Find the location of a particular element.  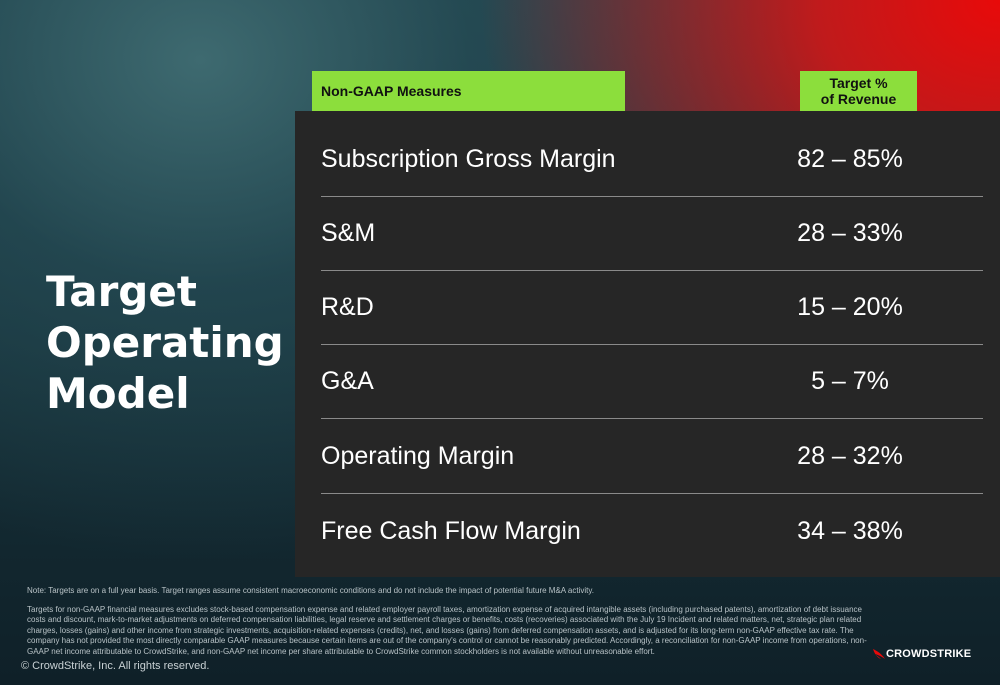

target-header-line1: Target % is located at coordinates (858, 83).